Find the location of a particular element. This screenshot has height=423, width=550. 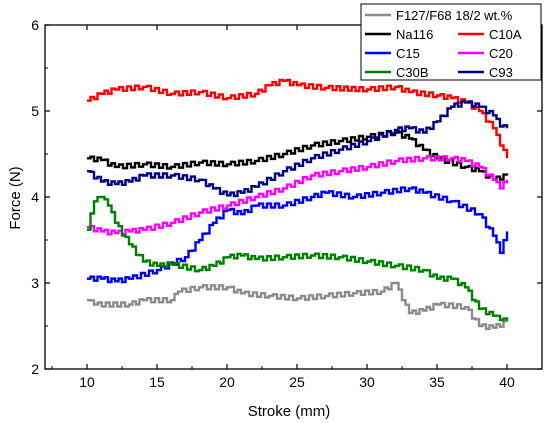

y-tick-label: 5 is located at coordinates (35, 111).